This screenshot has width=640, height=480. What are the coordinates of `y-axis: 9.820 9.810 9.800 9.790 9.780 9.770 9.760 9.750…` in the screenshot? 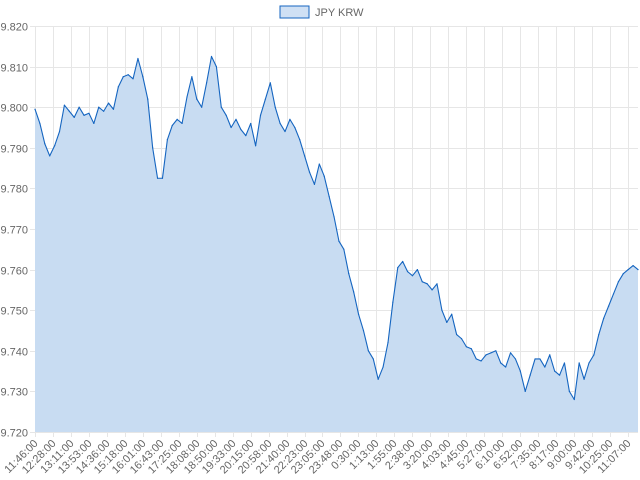 It's located at (14, 231).